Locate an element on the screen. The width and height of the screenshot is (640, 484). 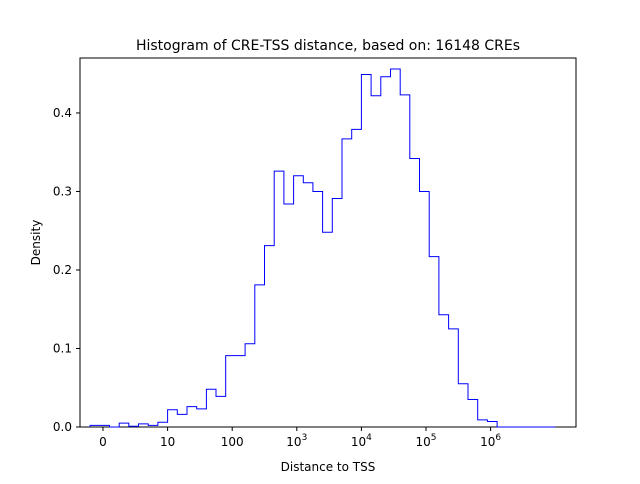
y-tick-label: 0.3 is located at coordinates (62, 191).